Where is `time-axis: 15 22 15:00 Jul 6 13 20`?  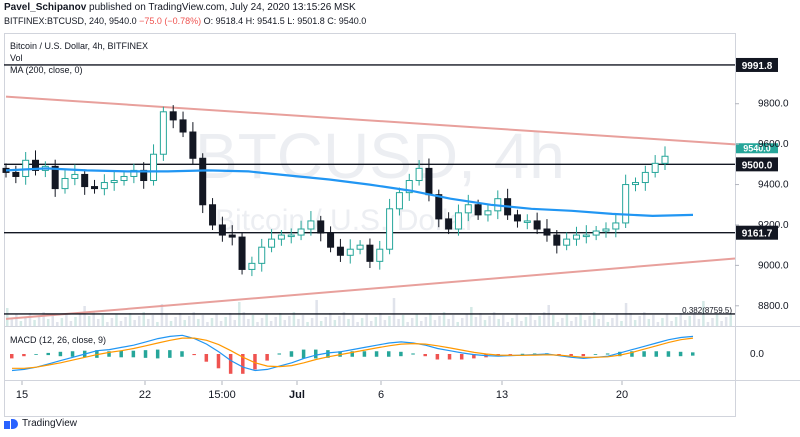 time-axis: 15 22 15:00 Jul 6 13 20 is located at coordinates (322, 391).